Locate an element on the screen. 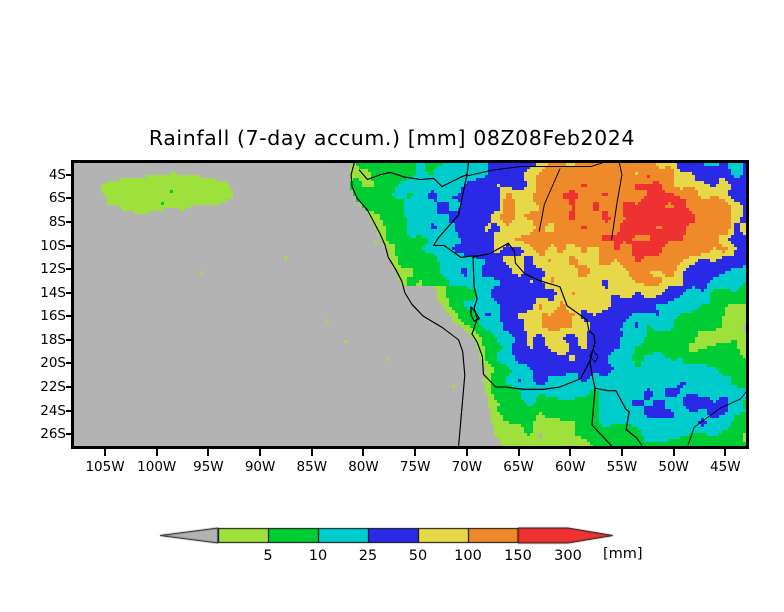 The width and height of the screenshot is (784, 612). x-tick-label: 60W is located at coordinates (570, 467).